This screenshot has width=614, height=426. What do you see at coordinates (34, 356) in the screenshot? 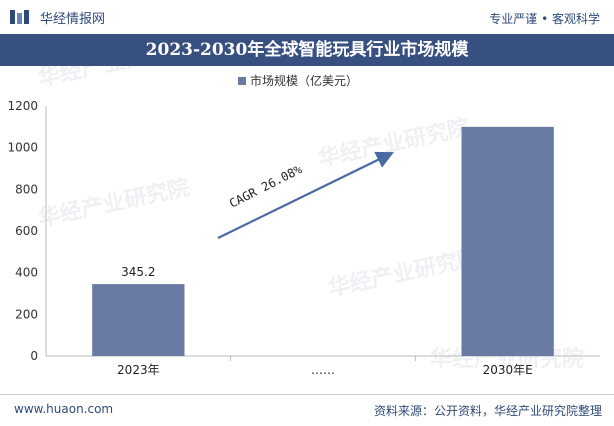
I see `y-tick-label: 0` at bounding box center [34, 356].